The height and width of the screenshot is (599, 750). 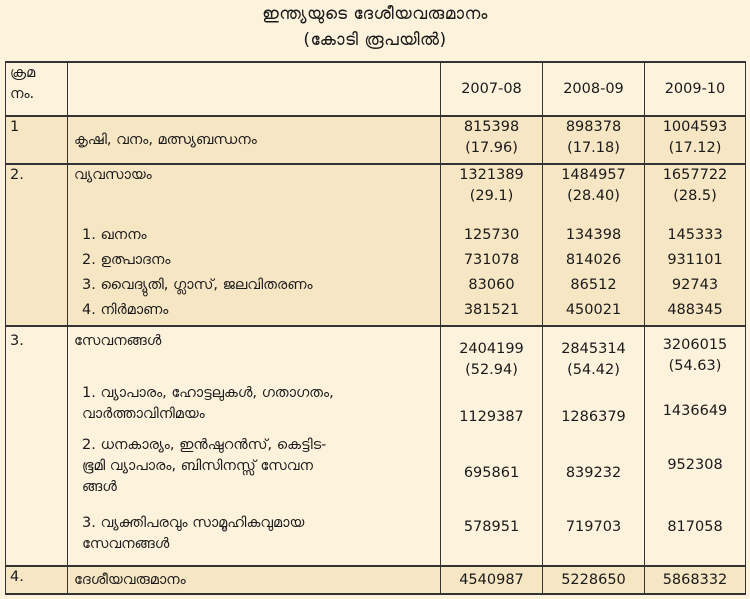 I want to click on value: 2404199, so click(x=491, y=349).